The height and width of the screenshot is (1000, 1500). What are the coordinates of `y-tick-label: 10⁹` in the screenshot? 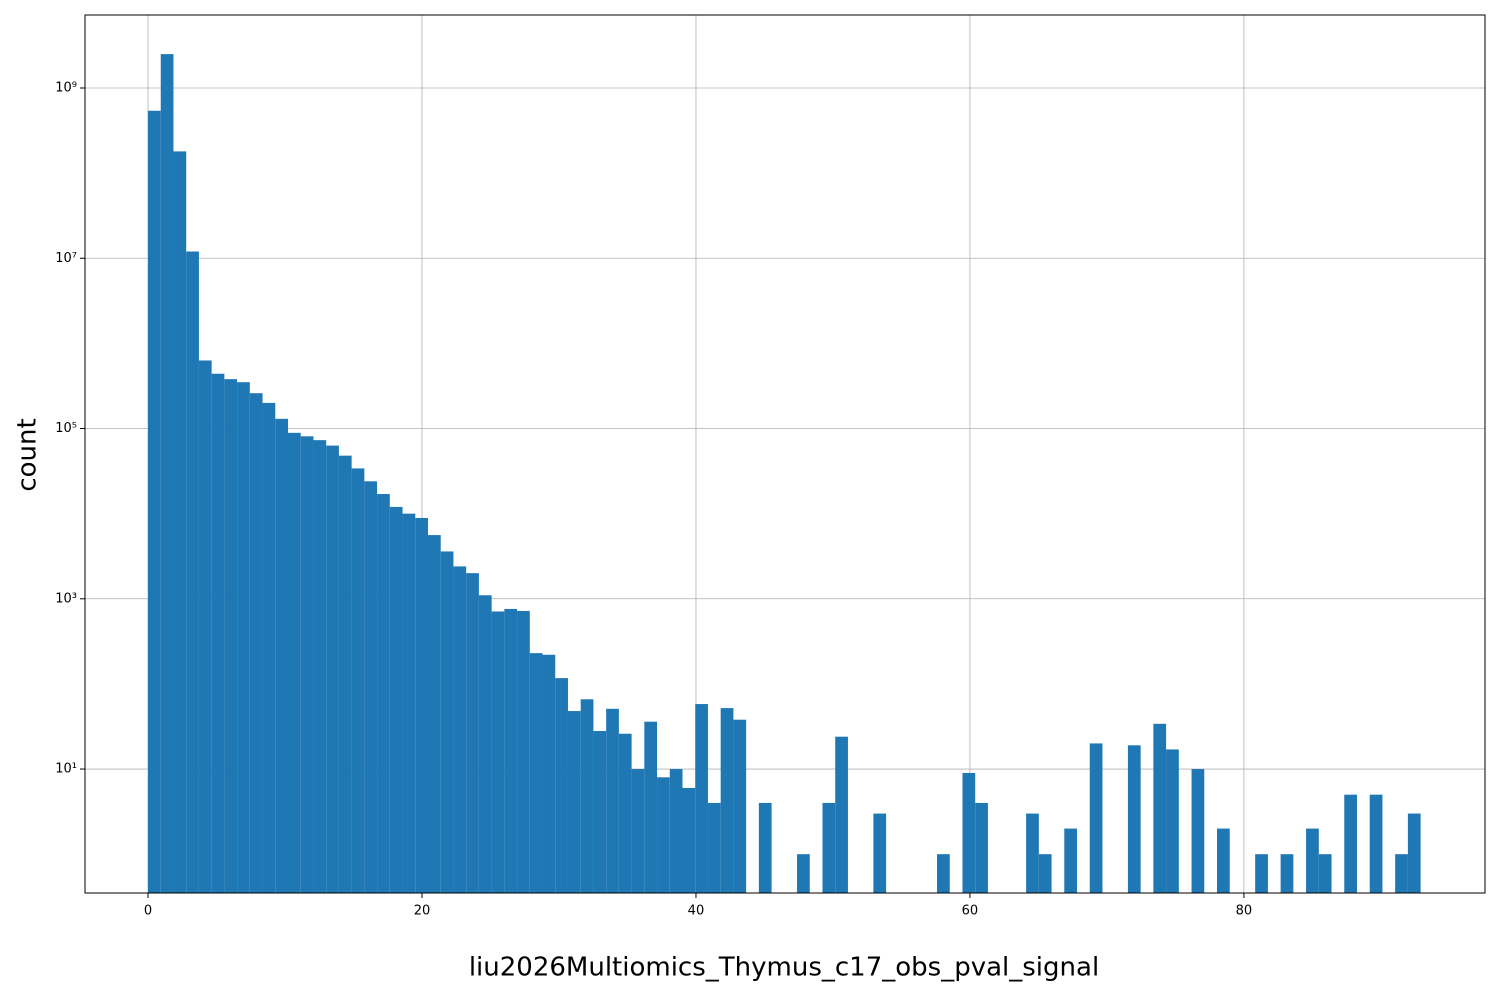 It's located at (66, 87).